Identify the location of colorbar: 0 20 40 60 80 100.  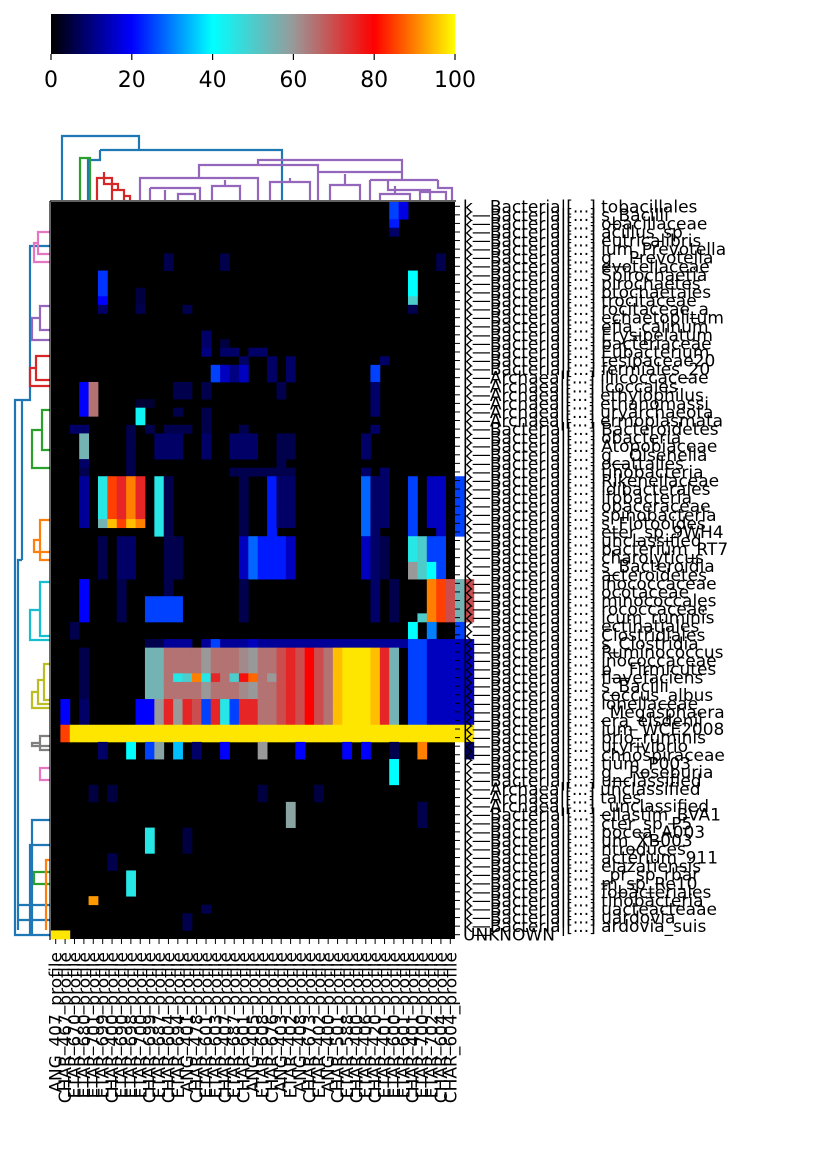
(260, 53).